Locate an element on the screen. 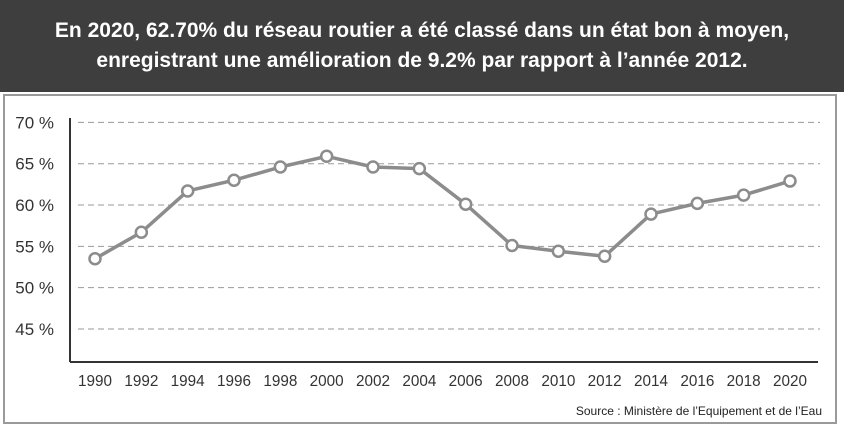 This screenshot has width=844, height=430. y-tick-label: 50 % is located at coordinates (34, 288).